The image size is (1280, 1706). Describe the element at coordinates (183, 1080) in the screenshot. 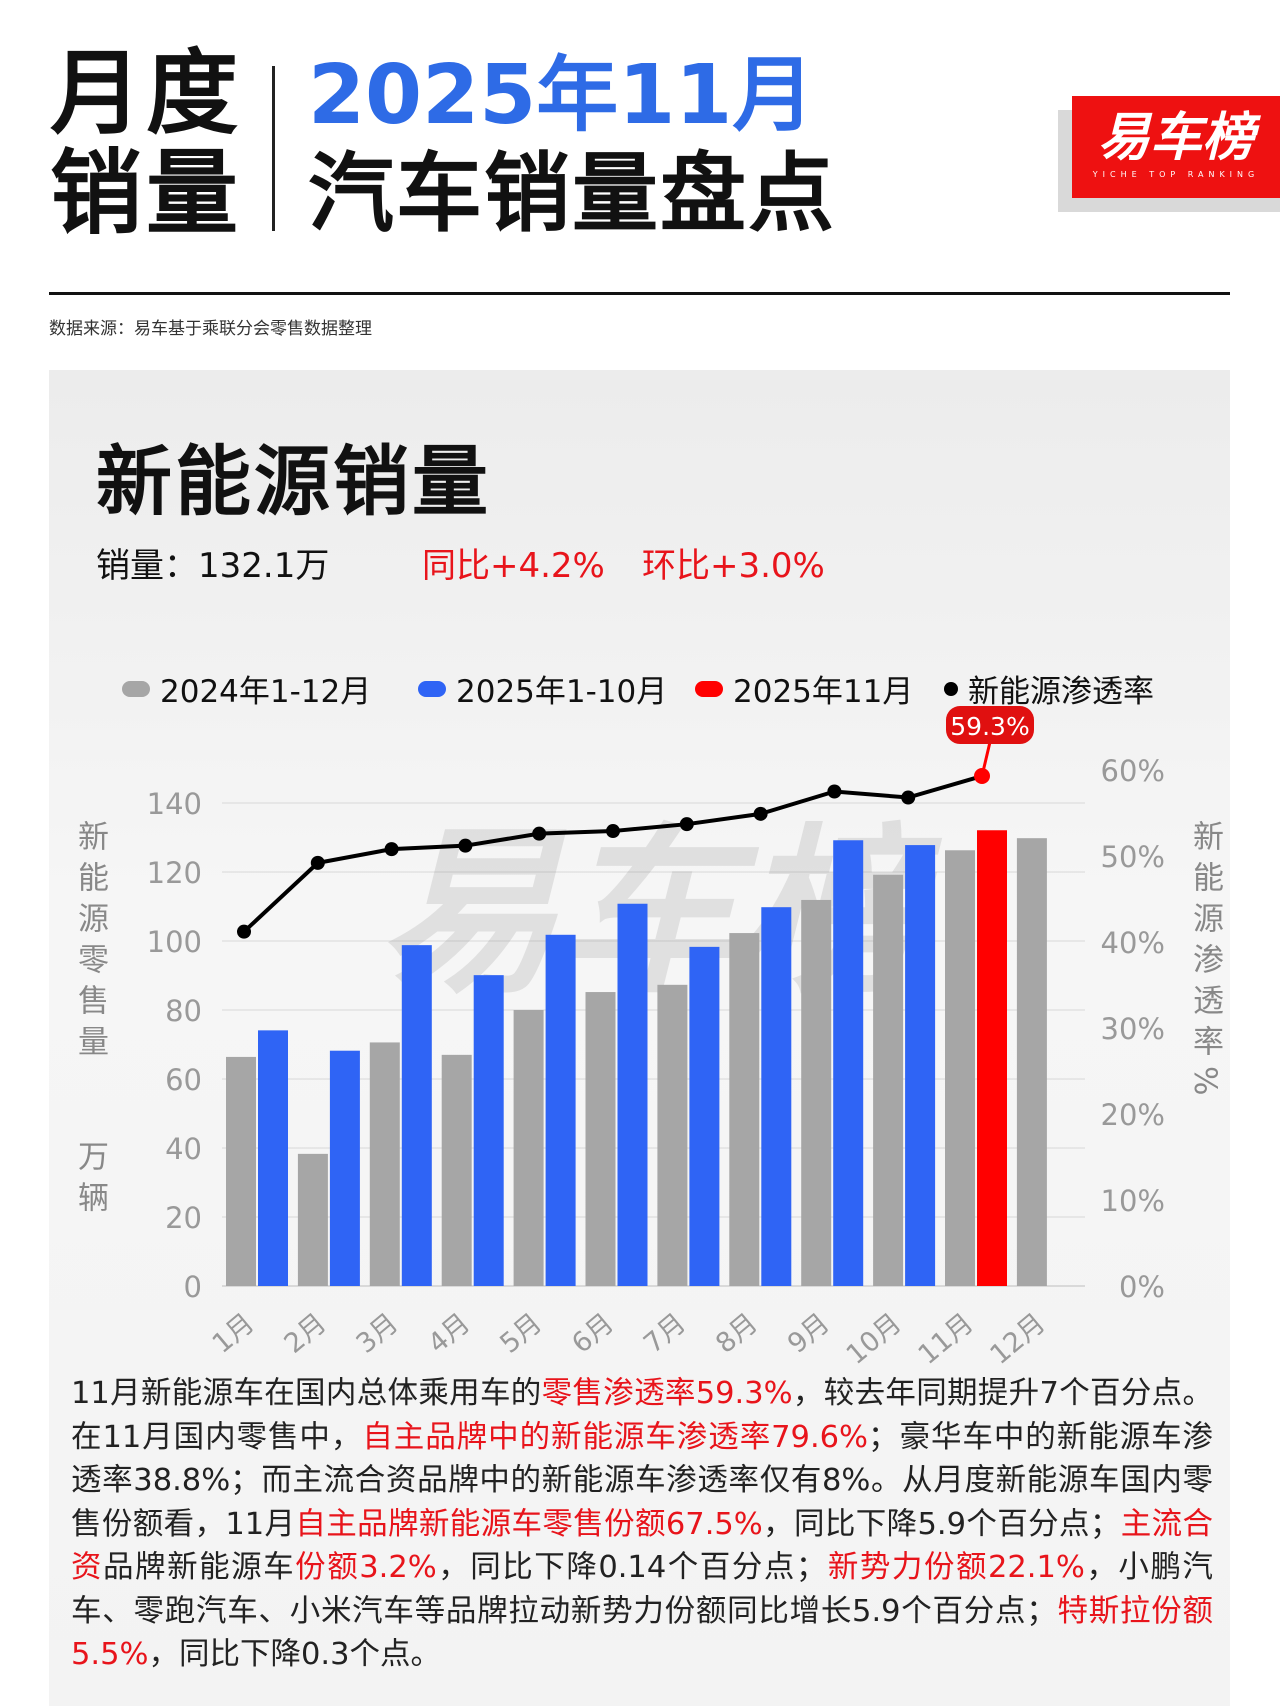

I see `y-tick-left: 60` at that location.